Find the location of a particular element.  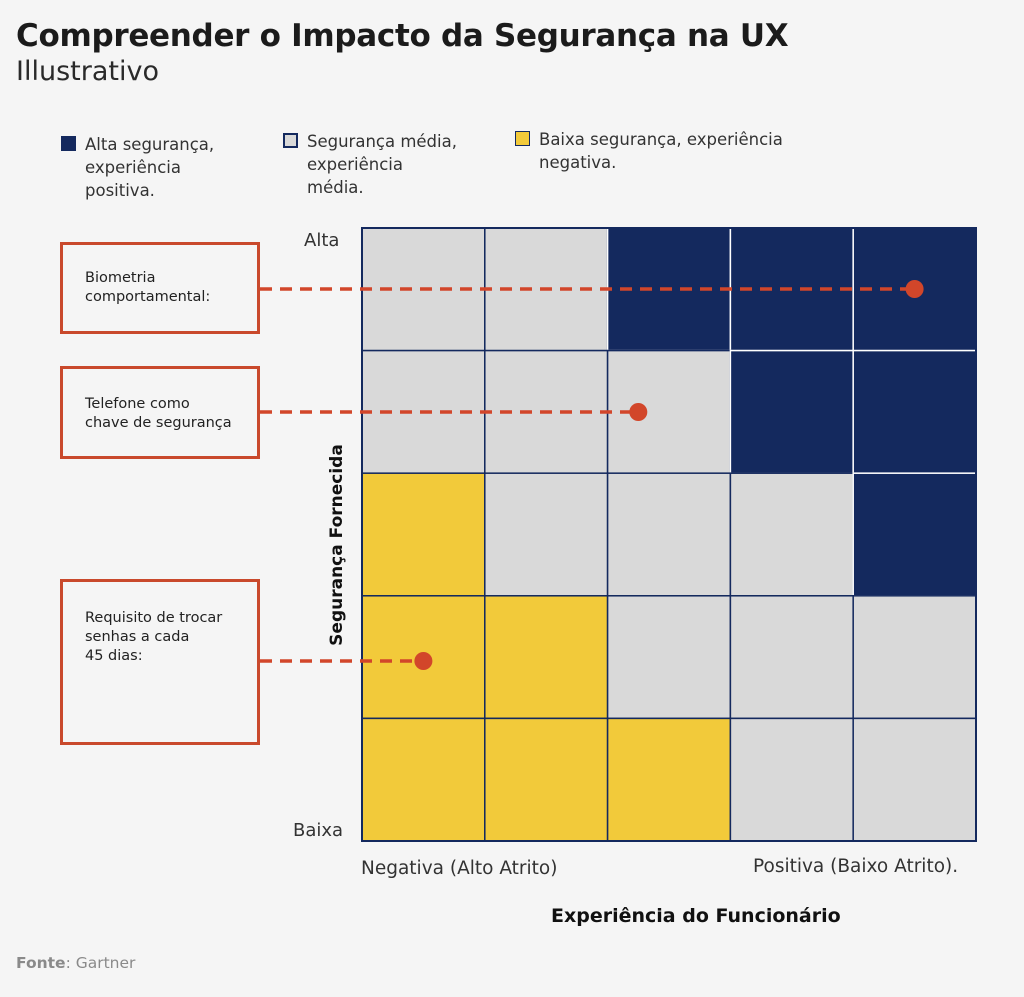

legend-item-high: Alta segurança, experiência positiva. is located at coordinates (137, 167).